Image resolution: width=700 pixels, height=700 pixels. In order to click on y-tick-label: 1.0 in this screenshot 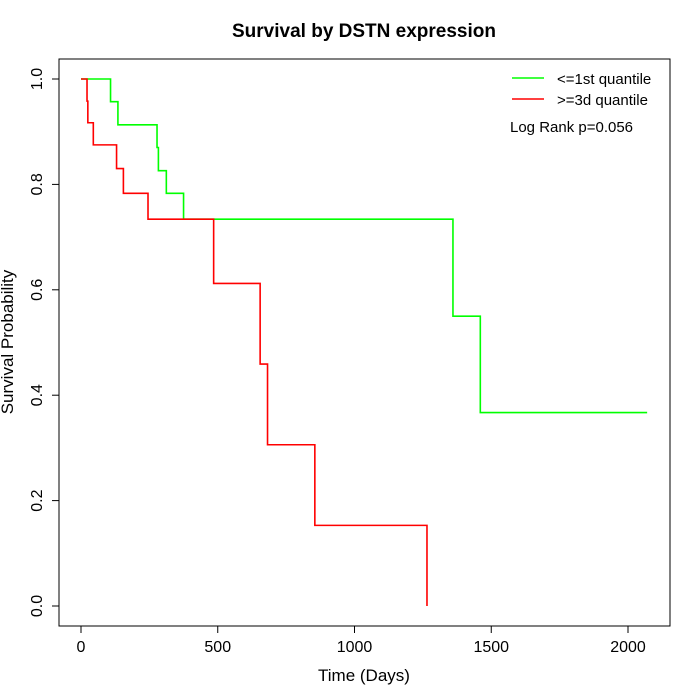, I will do `click(37, 79)`.